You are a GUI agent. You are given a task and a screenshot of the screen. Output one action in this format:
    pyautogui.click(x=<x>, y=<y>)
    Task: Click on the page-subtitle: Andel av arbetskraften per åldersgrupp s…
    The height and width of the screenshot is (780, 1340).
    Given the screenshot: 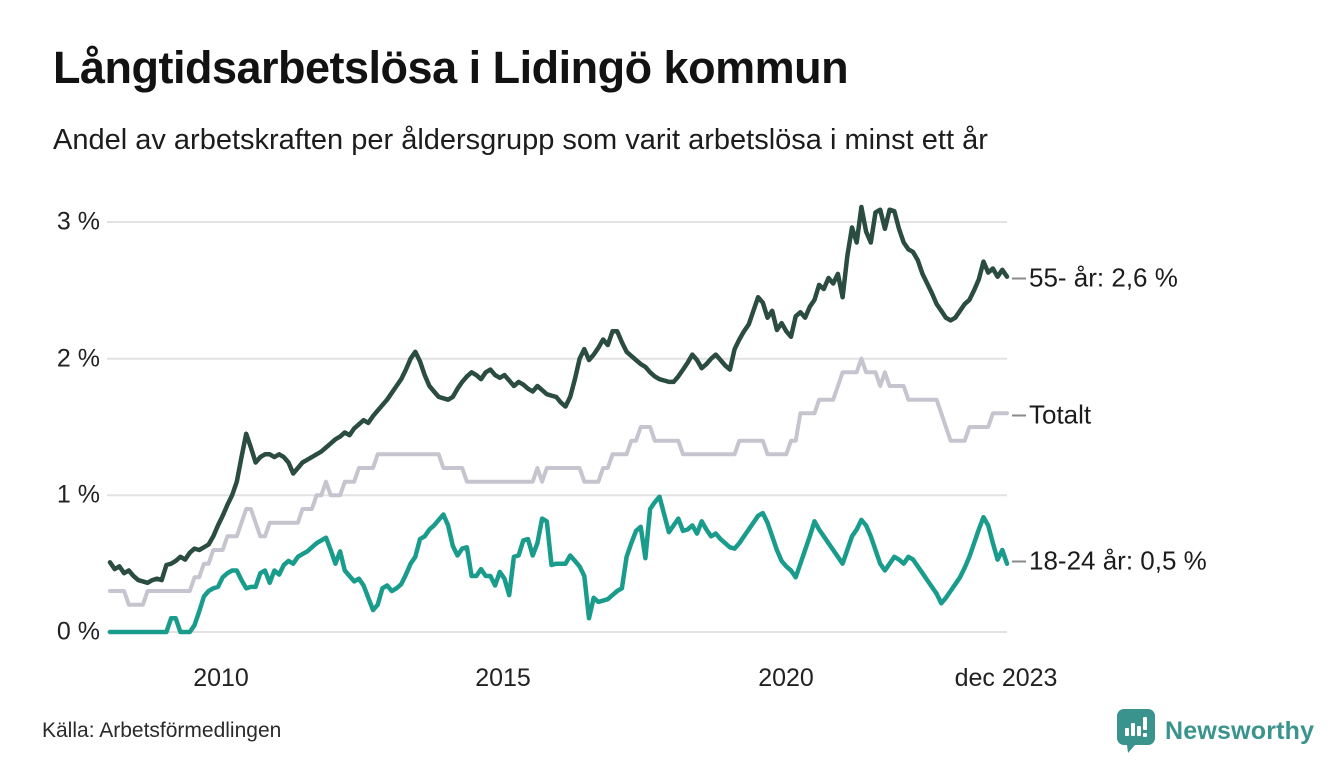 What is the action you would take?
    pyautogui.click(x=520, y=140)
    